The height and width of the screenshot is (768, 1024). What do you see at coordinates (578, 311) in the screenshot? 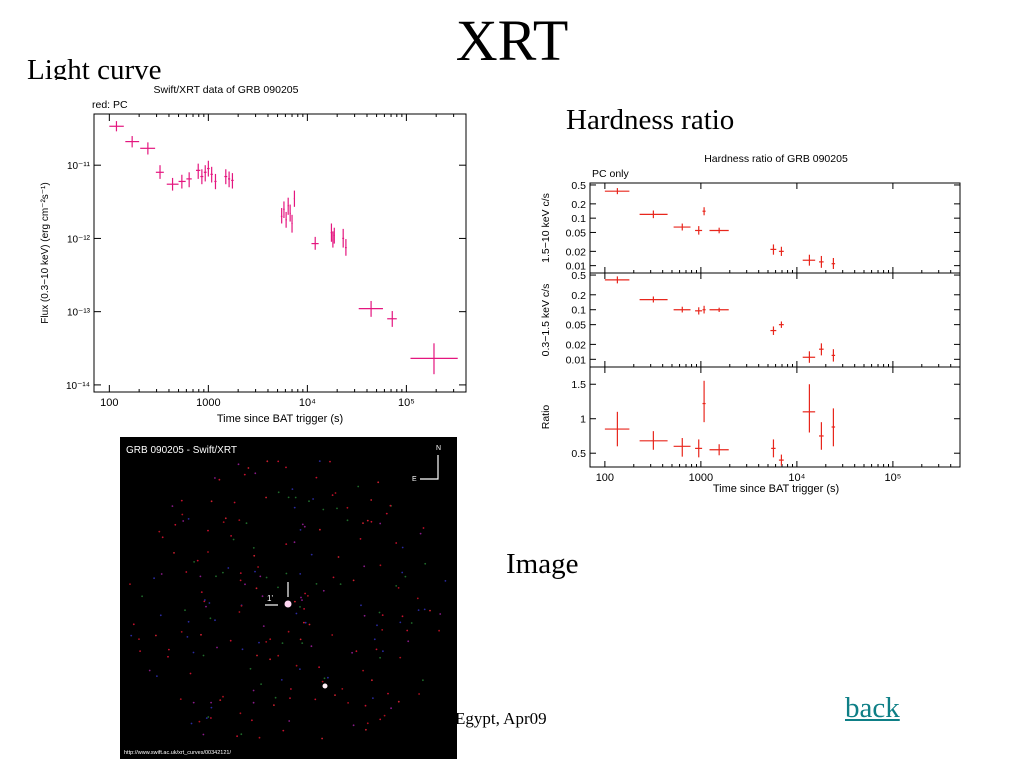
I see `hr-panel-1-y-tick-label-2: 0.1` at bounding box center [578, 311].